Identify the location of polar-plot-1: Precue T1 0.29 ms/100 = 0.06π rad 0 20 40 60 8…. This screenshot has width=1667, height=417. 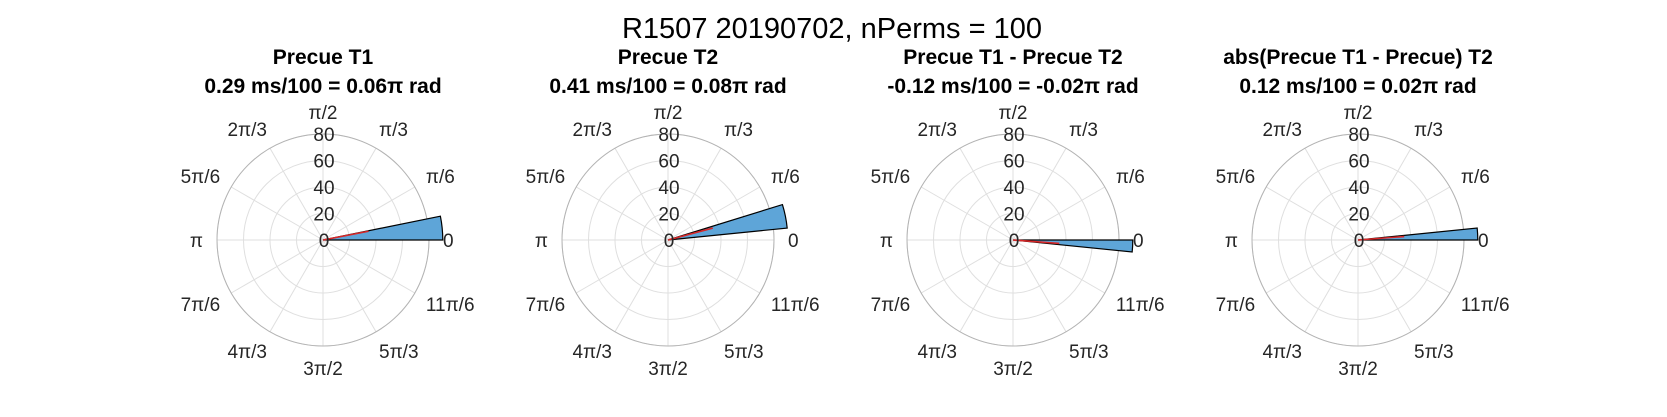
(328, 213).